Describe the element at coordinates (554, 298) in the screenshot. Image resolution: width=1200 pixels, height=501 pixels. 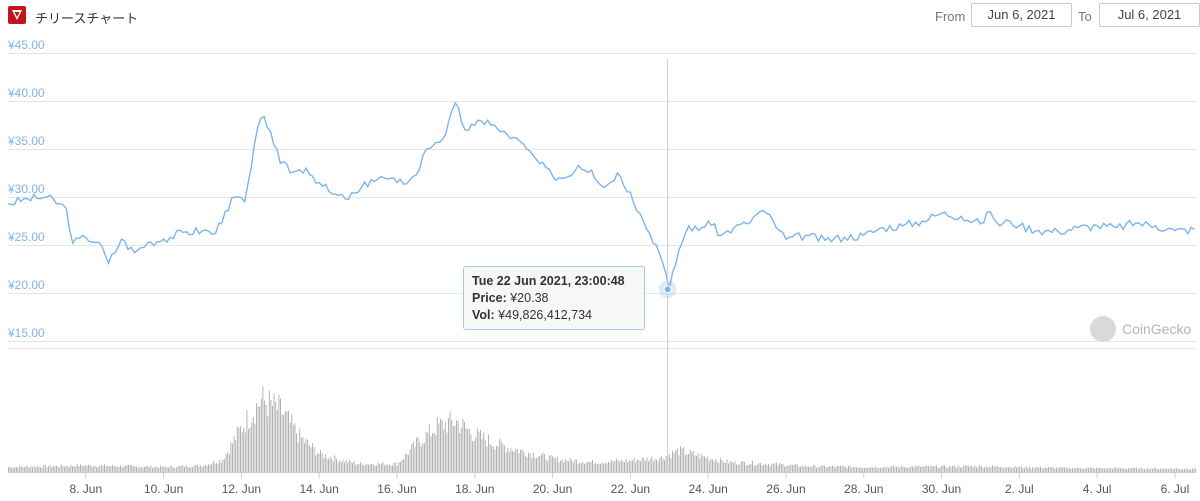
I see `tooltip-price-row: Price: ¥20.38` at that location.